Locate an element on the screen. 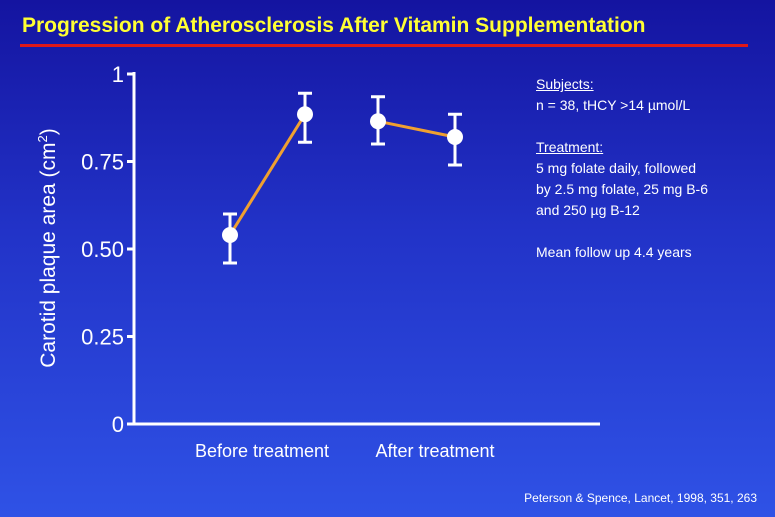 The image size is (775, 517). subjects-heading: Subjects: is located at coordinates (565, 84).